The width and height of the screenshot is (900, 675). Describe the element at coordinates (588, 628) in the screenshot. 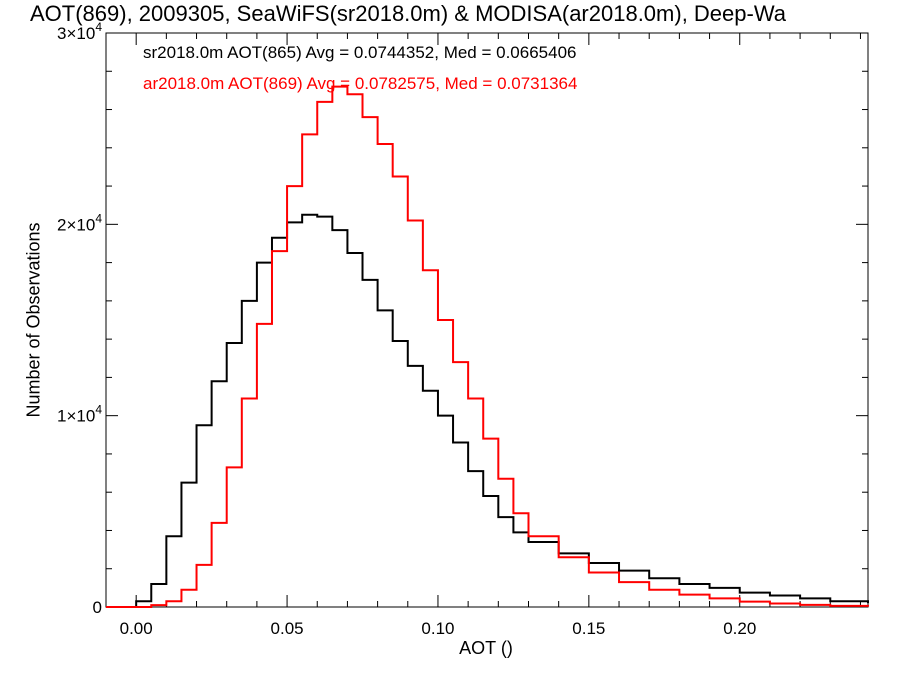

I see `x-tick-label: 0.15` at that location.